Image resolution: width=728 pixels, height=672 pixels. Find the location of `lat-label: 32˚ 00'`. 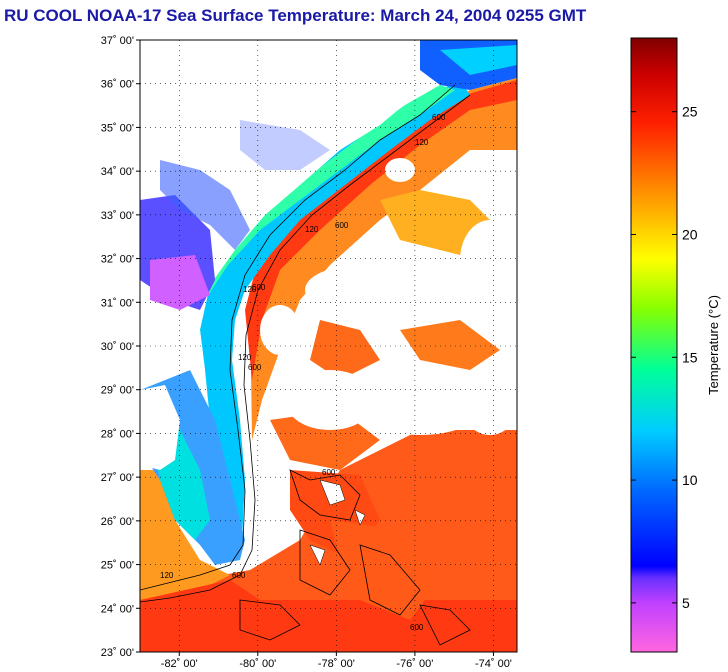

lat-label: 32˚ 00' is located at coordinates (117, 260).